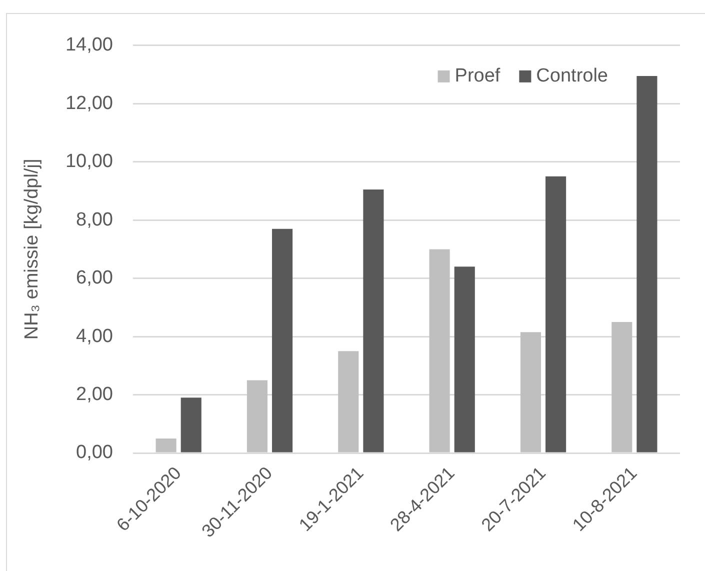 Image resolution: width=705 pixels, height=571 pixels. What do you see at coordinates (32, 249) in the screenshot?
I see `y-axis-title: NH₃ emissie [kg/dpl/j]` at bounding box center [32, 249].